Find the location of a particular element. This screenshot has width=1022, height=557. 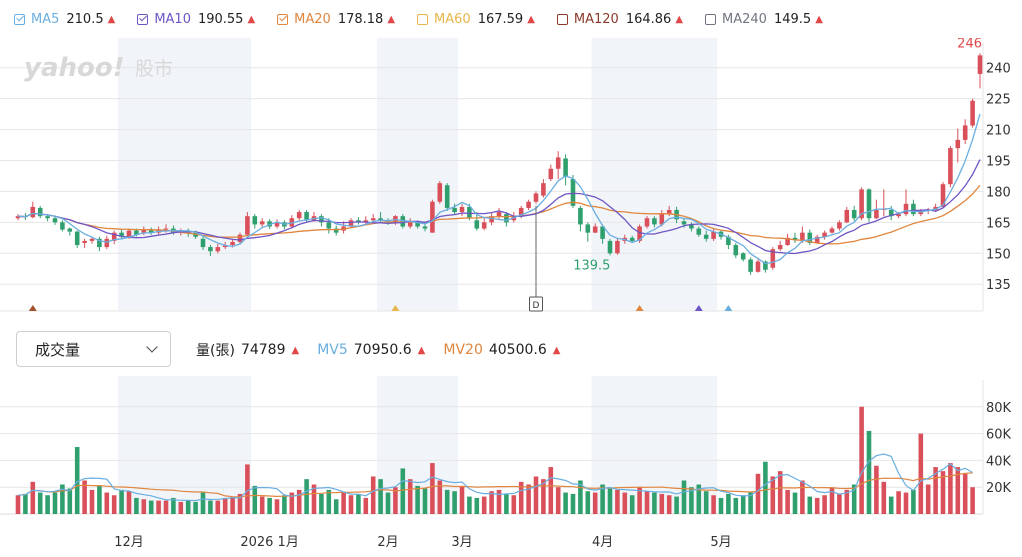

legend-ma20-checkbox is located at coordinates (283, 19).